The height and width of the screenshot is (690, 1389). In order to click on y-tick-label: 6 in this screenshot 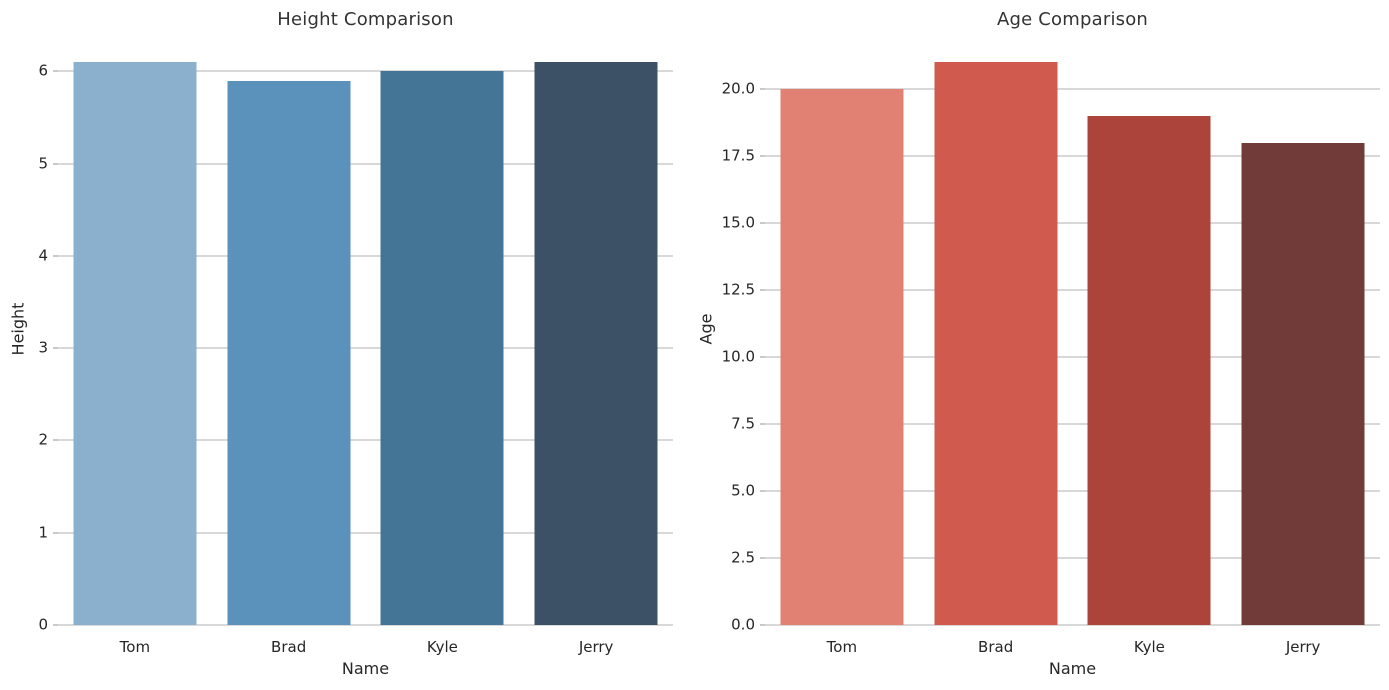, I will do `click(43, 70)`.